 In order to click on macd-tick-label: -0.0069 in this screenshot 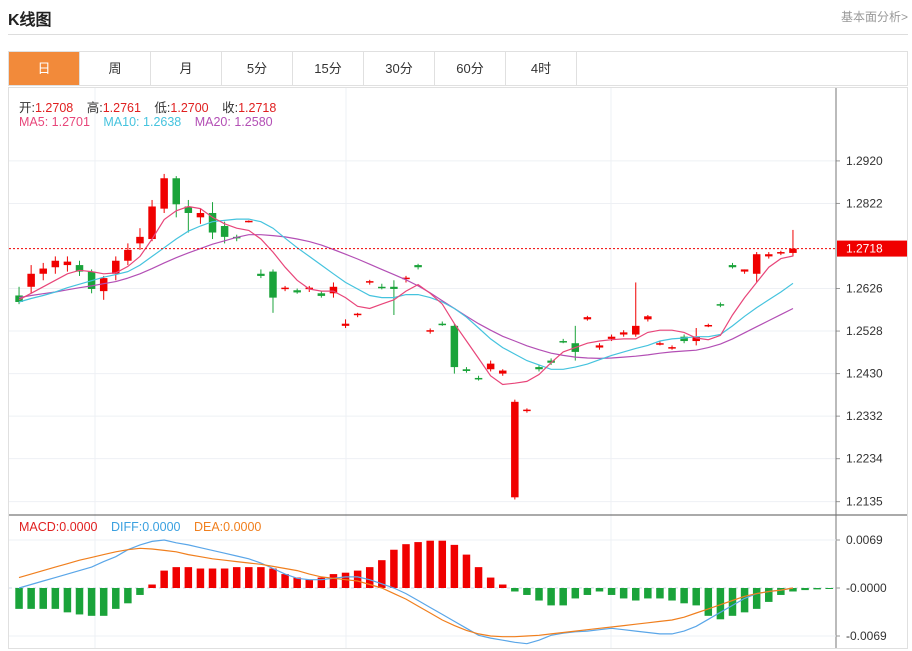, I will do `click(866, 636)`.